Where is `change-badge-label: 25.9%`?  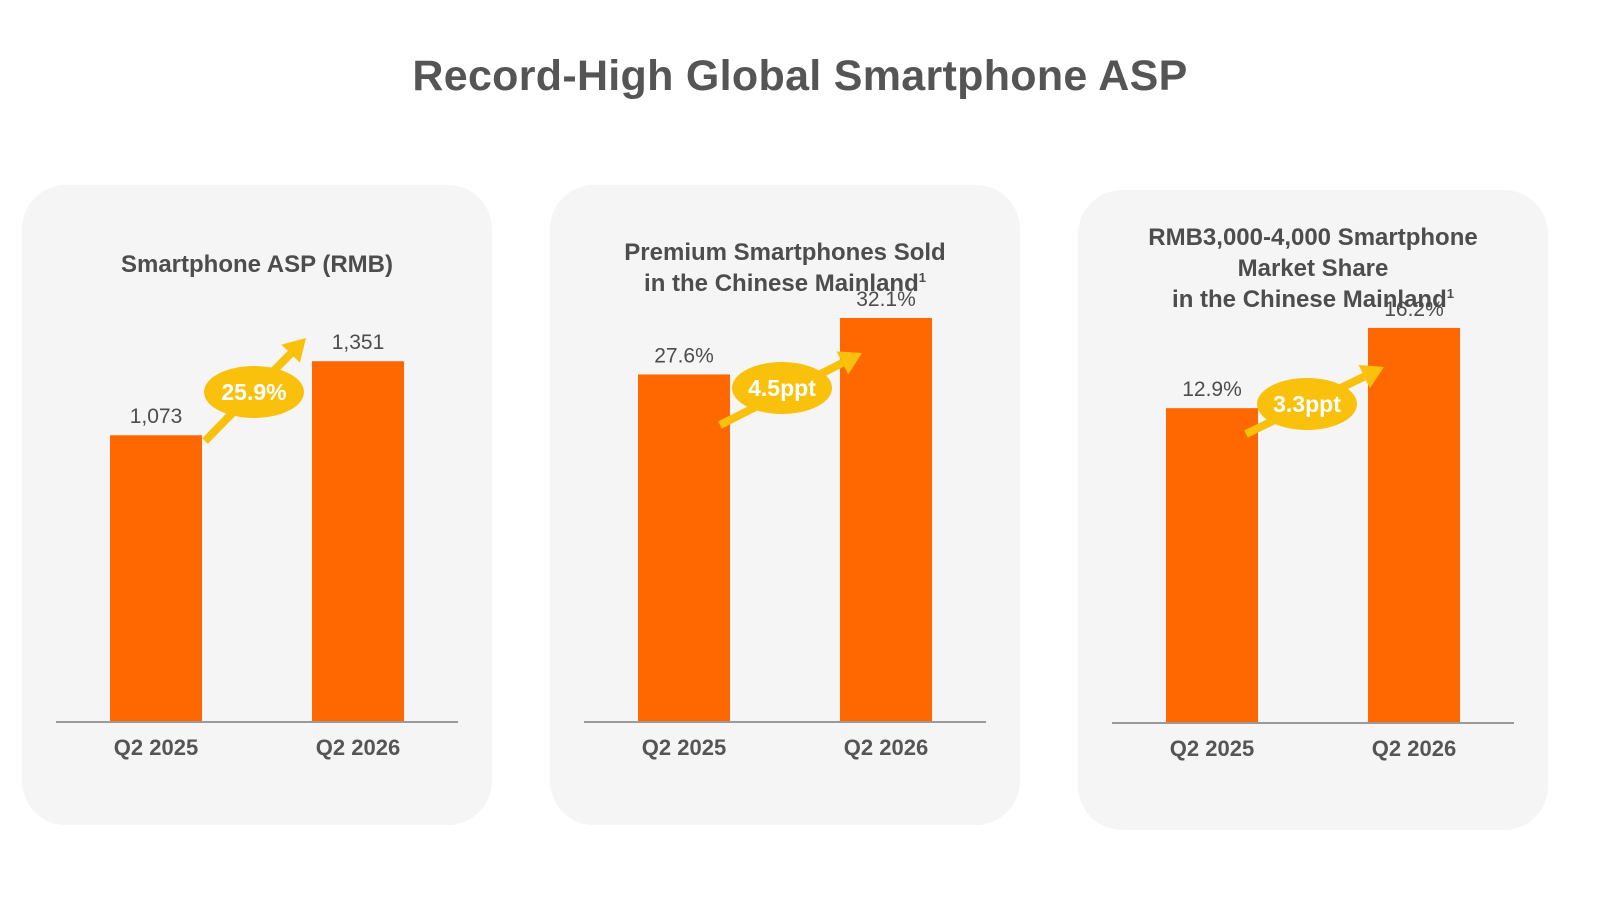
change-badge-label: 25.9% is located at coordinates (253, 392).